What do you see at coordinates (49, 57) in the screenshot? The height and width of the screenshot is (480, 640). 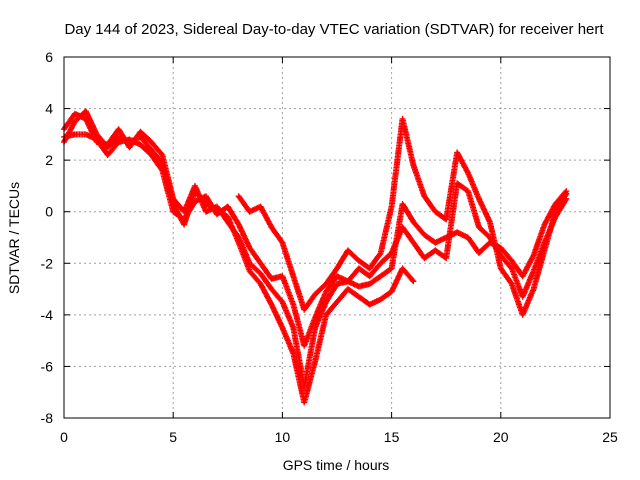 I see `y-tick-label: 6` at bounding box center [49, 57].